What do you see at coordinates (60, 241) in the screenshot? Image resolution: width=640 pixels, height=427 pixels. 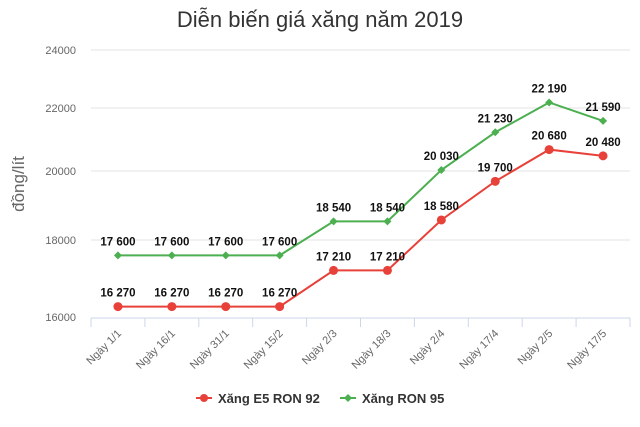 I see `y-tick-label: 18000` at bounding box center [60, 241].